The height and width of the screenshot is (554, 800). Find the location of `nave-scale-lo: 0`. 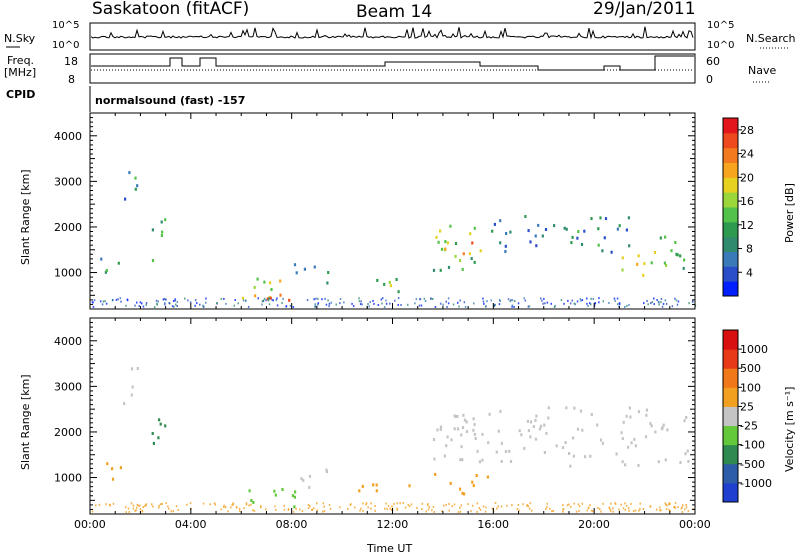

nave-scale-lo: 0 is located at coordinates (709, 79).